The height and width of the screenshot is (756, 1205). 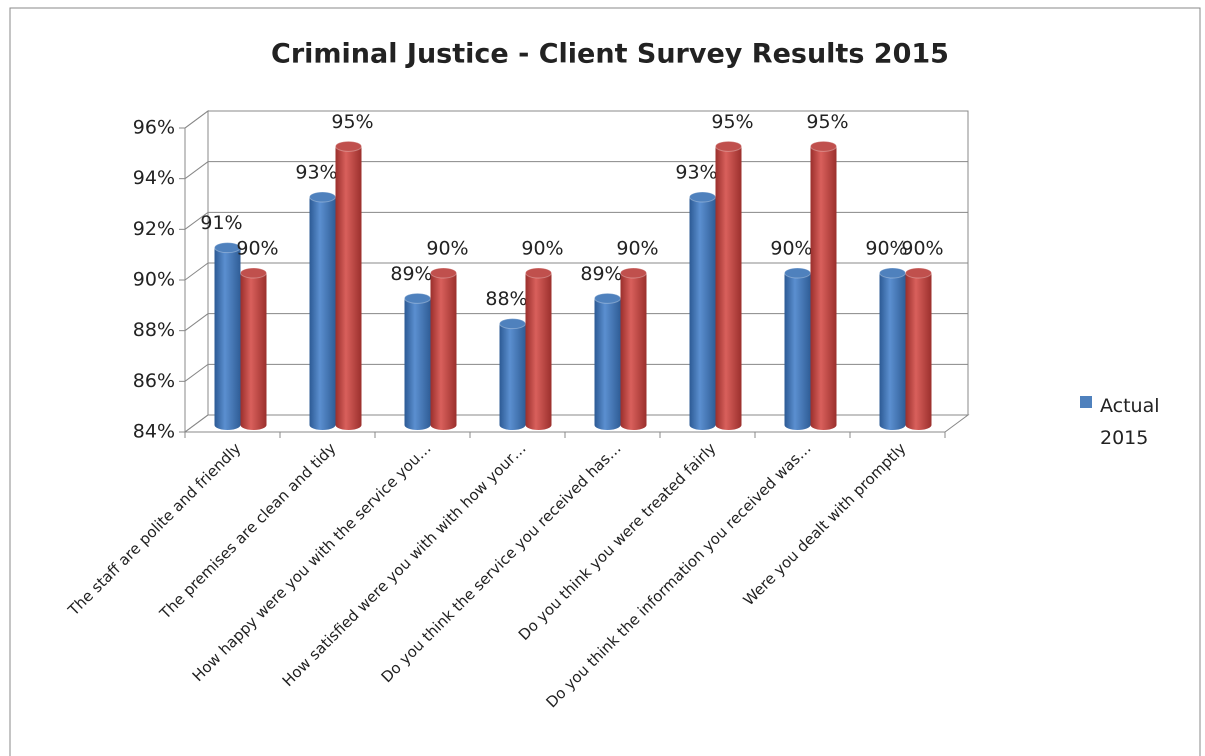 I want to click on y-tick-label: 94%, so click(x=154, y=178).